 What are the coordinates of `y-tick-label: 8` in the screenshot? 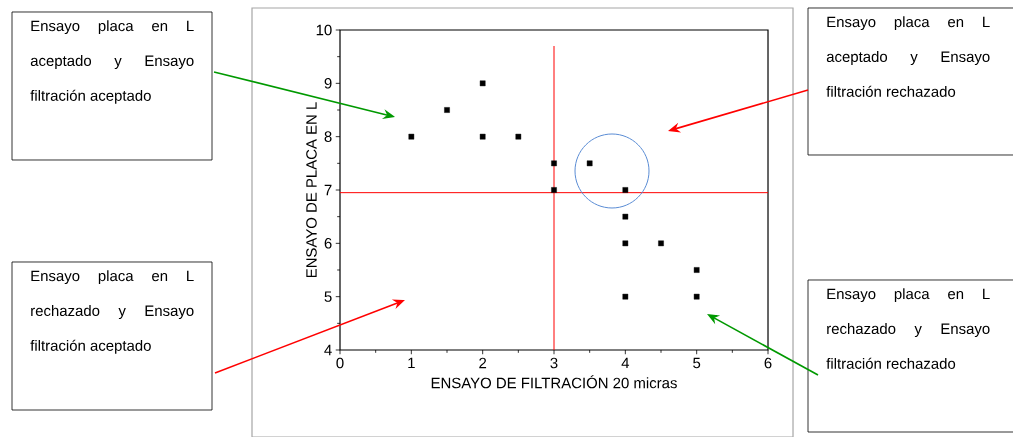 It's located at (328, 136).